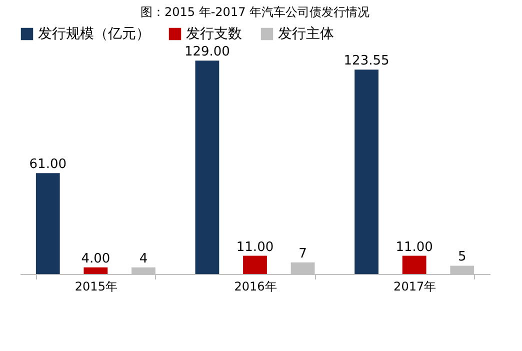  Describe the element at coordinates (96, 287) in the screenshot. I see `x-tick-label: 2015年` at that location.